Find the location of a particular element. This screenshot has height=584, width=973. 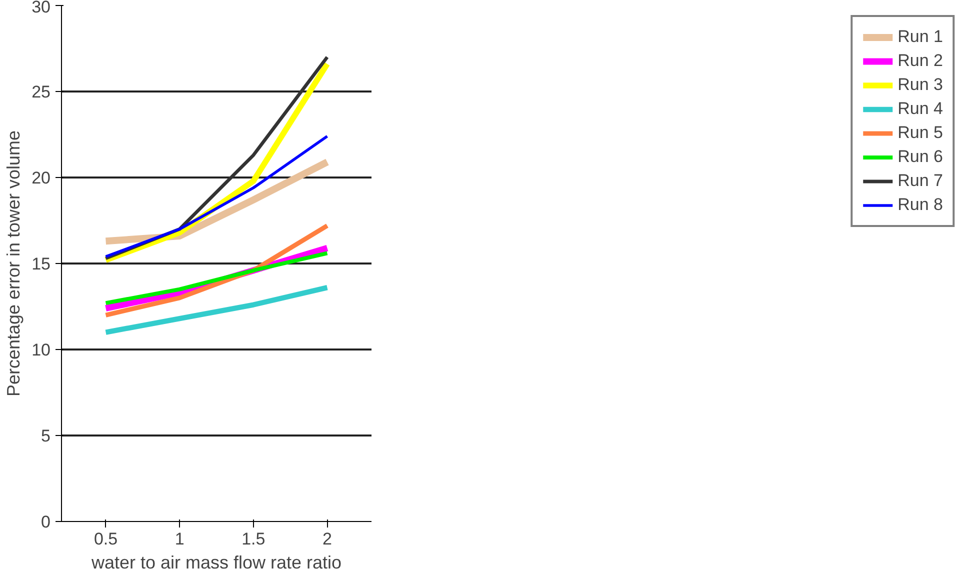

legend-label: Run 1 is located at coordinates (920, 37).